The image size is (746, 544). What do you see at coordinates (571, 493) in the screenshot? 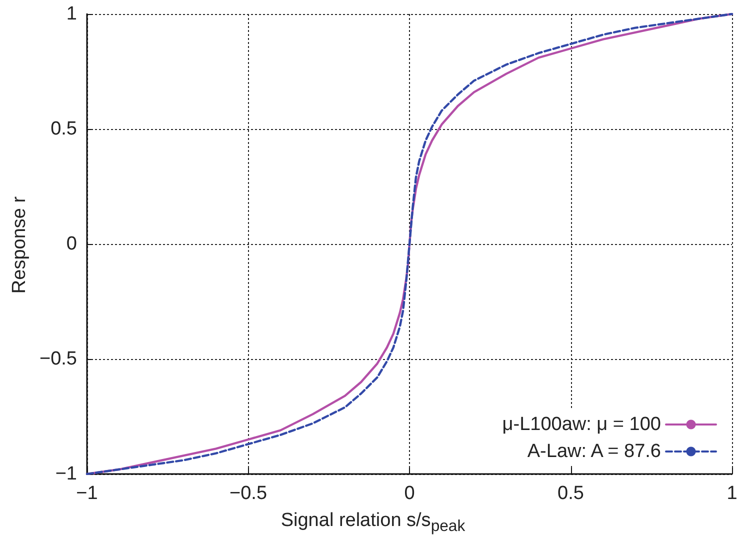
I see `x-tick-label: 0.5` at bounding box center [571, 493].